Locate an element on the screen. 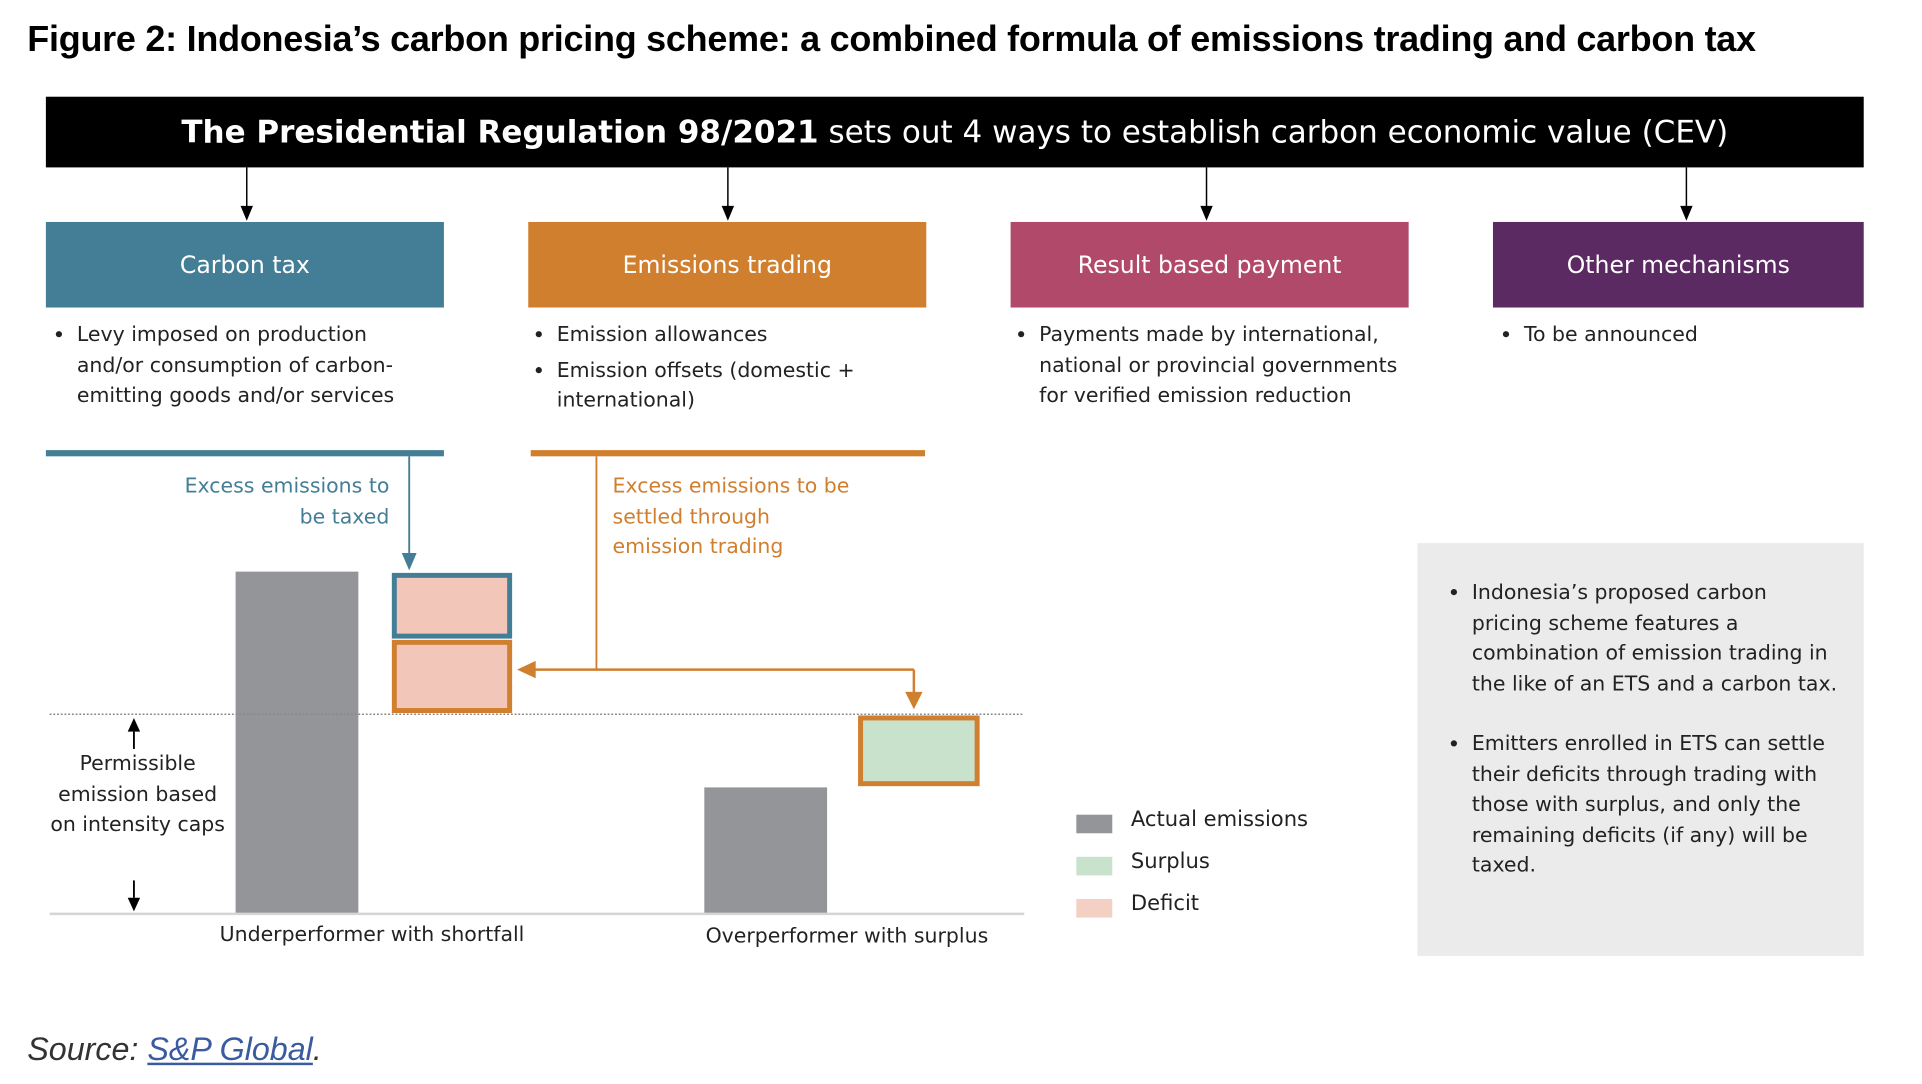 The image size is (1922, 1084). category-carbon-tax: Carbon tax is located at coordinates (244, 264).